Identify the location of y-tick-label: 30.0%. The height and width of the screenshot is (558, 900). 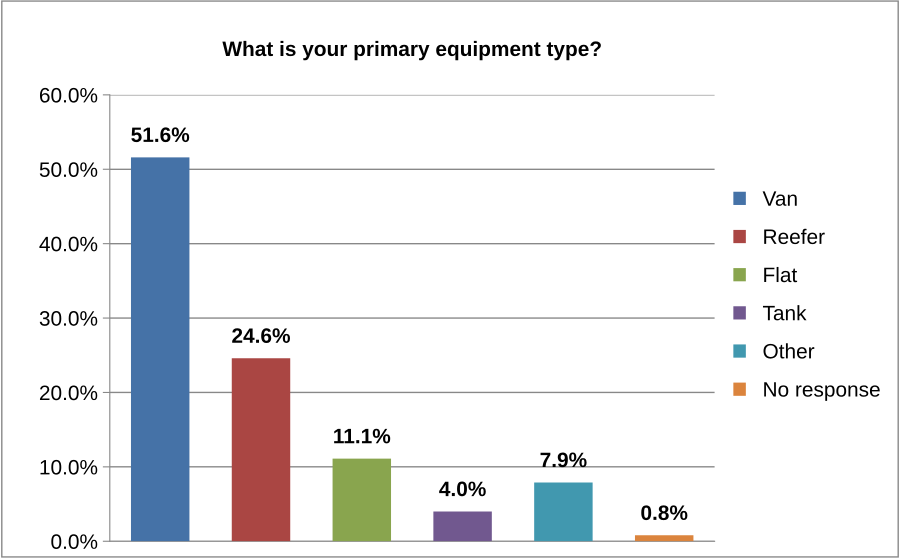
(69, 318).